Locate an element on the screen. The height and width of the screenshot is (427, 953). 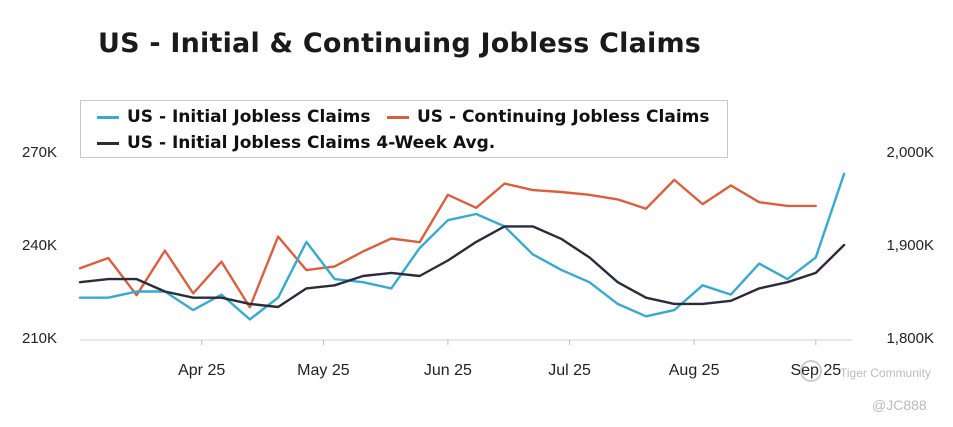
x-tick-label: Aug 25 is located at coordinates (694, 370).